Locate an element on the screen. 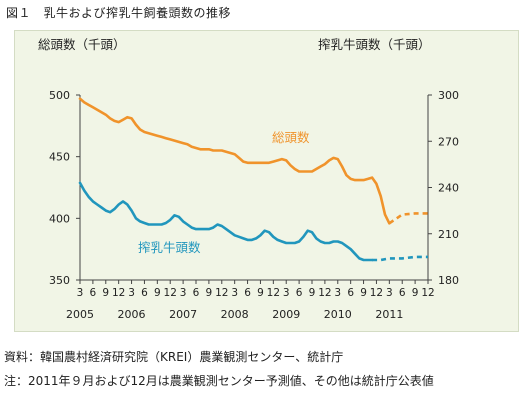  year-label: 2007 is located at coordinates (183, 314).